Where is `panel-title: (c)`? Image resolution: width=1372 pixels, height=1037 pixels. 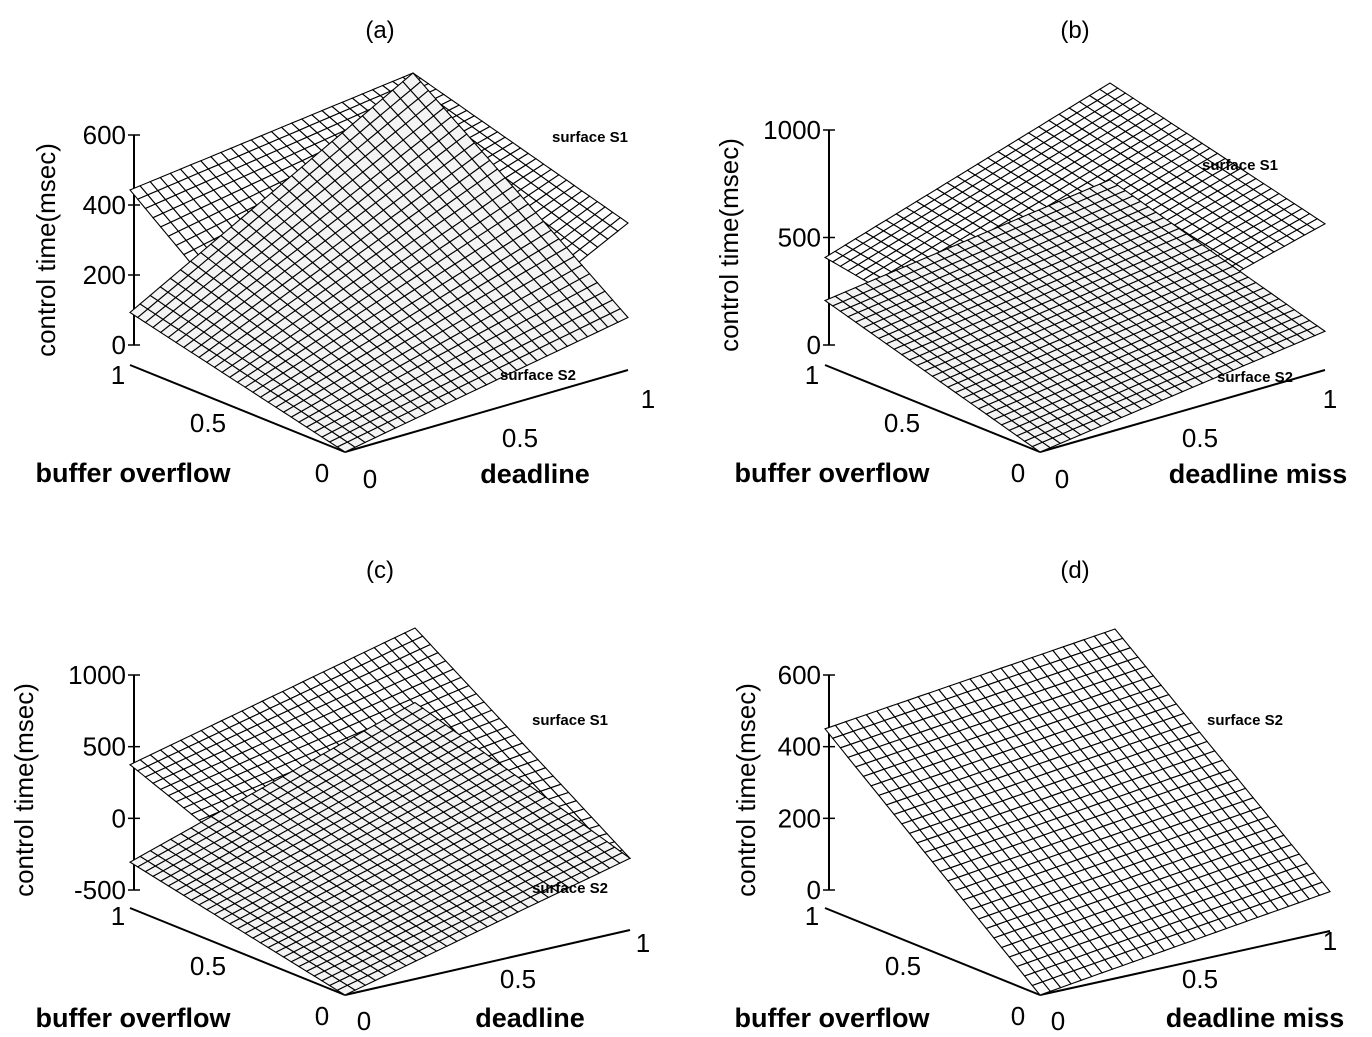 panel-title: (c) is located at coordinates (380, 570).